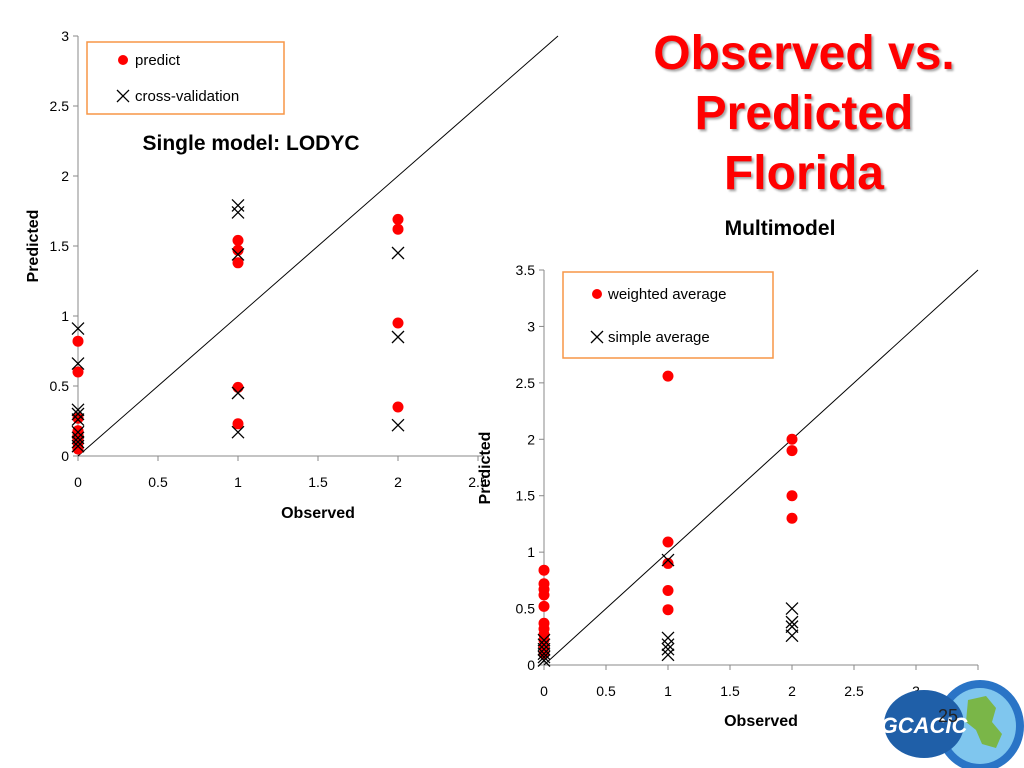 Image resolution: width=1024 pixels, height=768 pixels. I want to click on x-tick-label: 2, so click(792, 691).